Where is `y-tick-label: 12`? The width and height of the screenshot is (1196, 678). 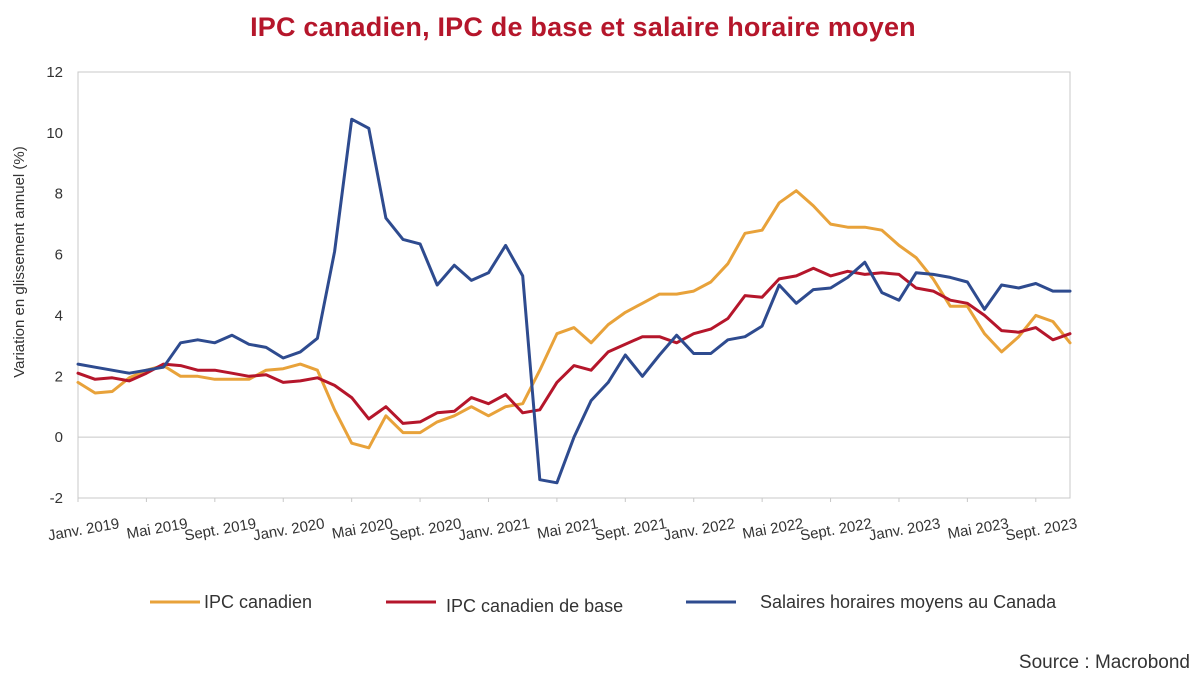
y-tick-label: 12 is located at coordinates (54, 72).